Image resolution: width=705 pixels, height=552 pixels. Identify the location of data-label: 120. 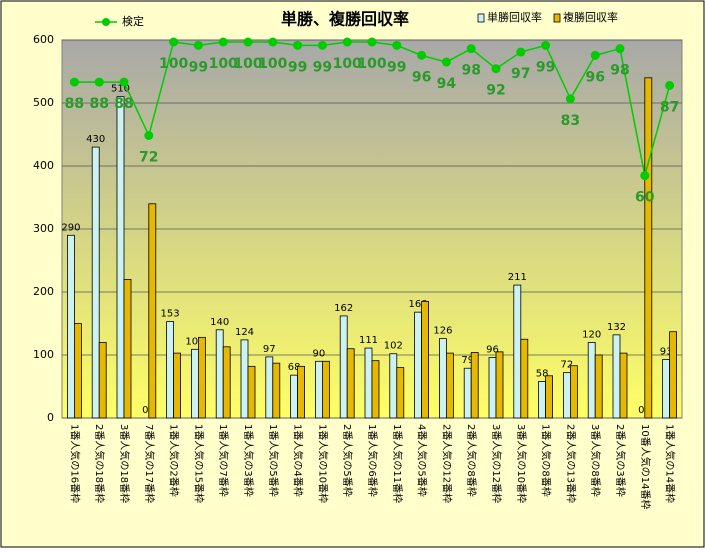
(591, 334).